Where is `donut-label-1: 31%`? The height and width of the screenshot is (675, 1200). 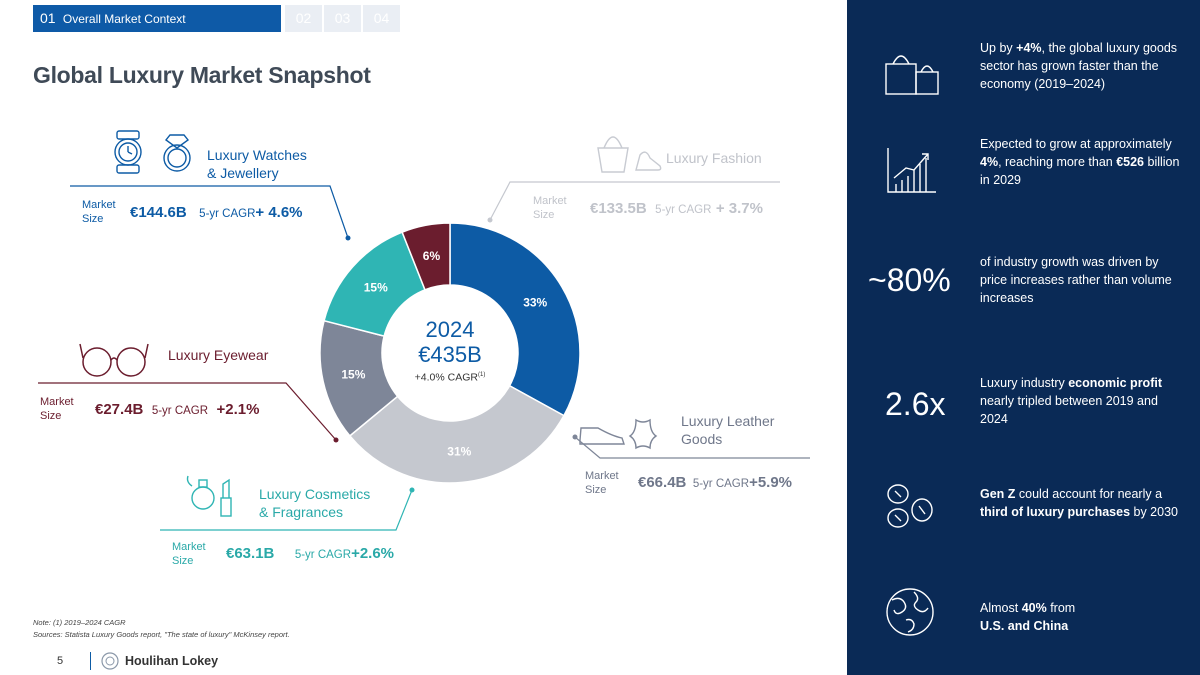
donut-label-1: 31% is located at coordinates (459, 452).